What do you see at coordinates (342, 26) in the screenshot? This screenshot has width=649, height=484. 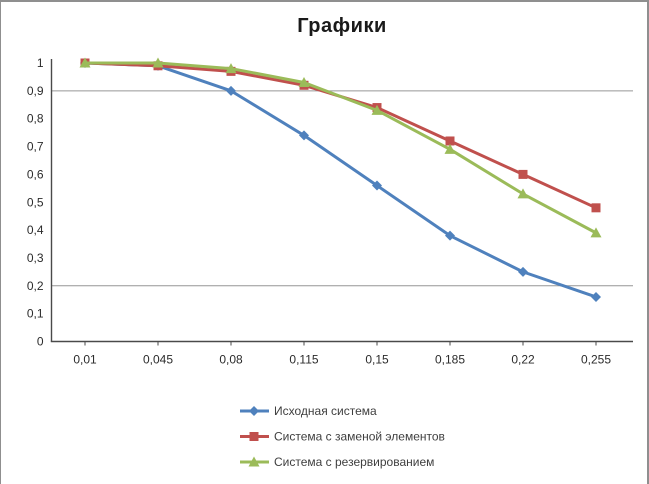 I see `chart-title: Графики` at bounding box center [342, 26].